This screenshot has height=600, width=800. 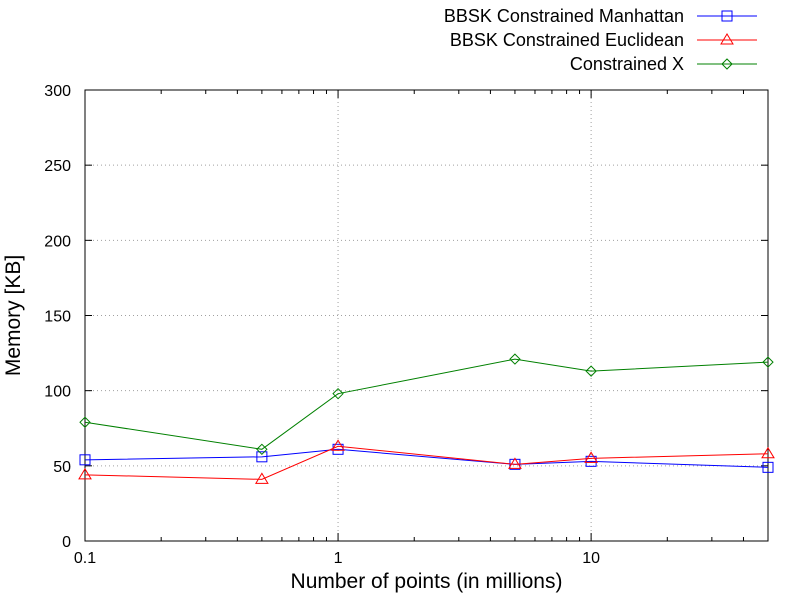 I want to click on series-square, so click(x=426, y=458).